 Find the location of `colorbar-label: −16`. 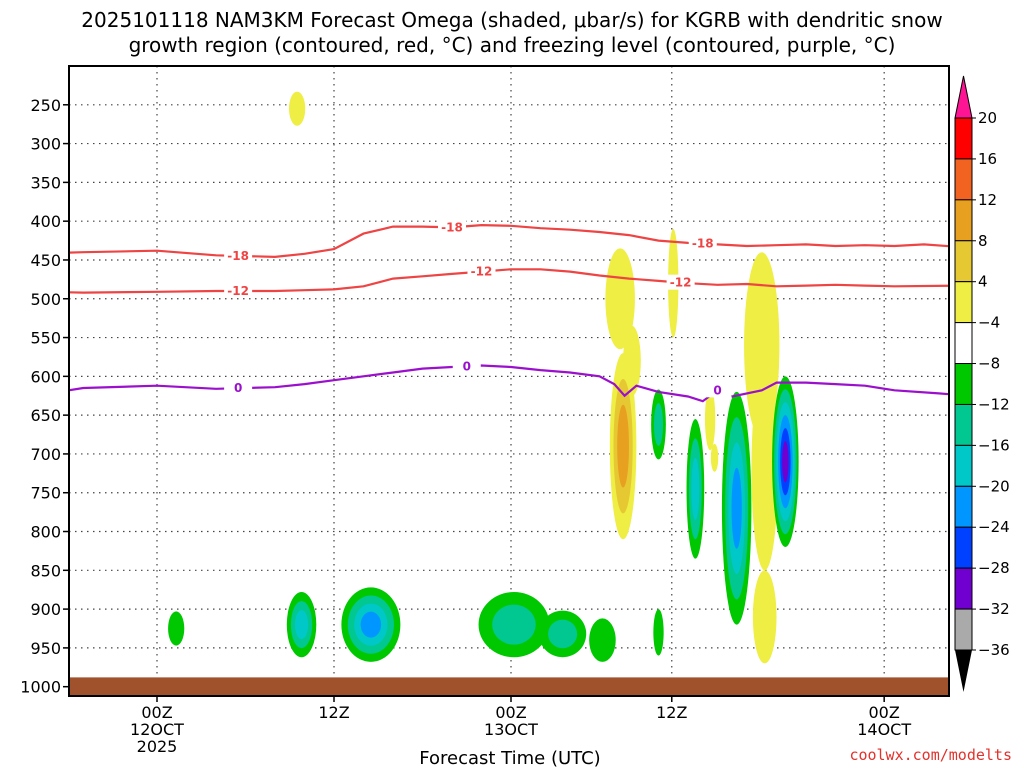

colorbar-label: −16 is located at coordinates (994, 445).